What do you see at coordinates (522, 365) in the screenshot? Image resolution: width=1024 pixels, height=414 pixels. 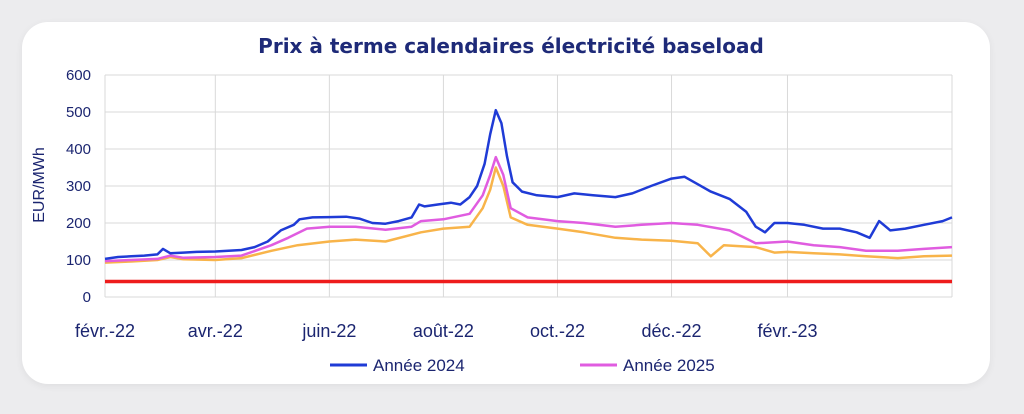 I see `legend: Année 2024 Année 2025` at bounding box center [522, 365].